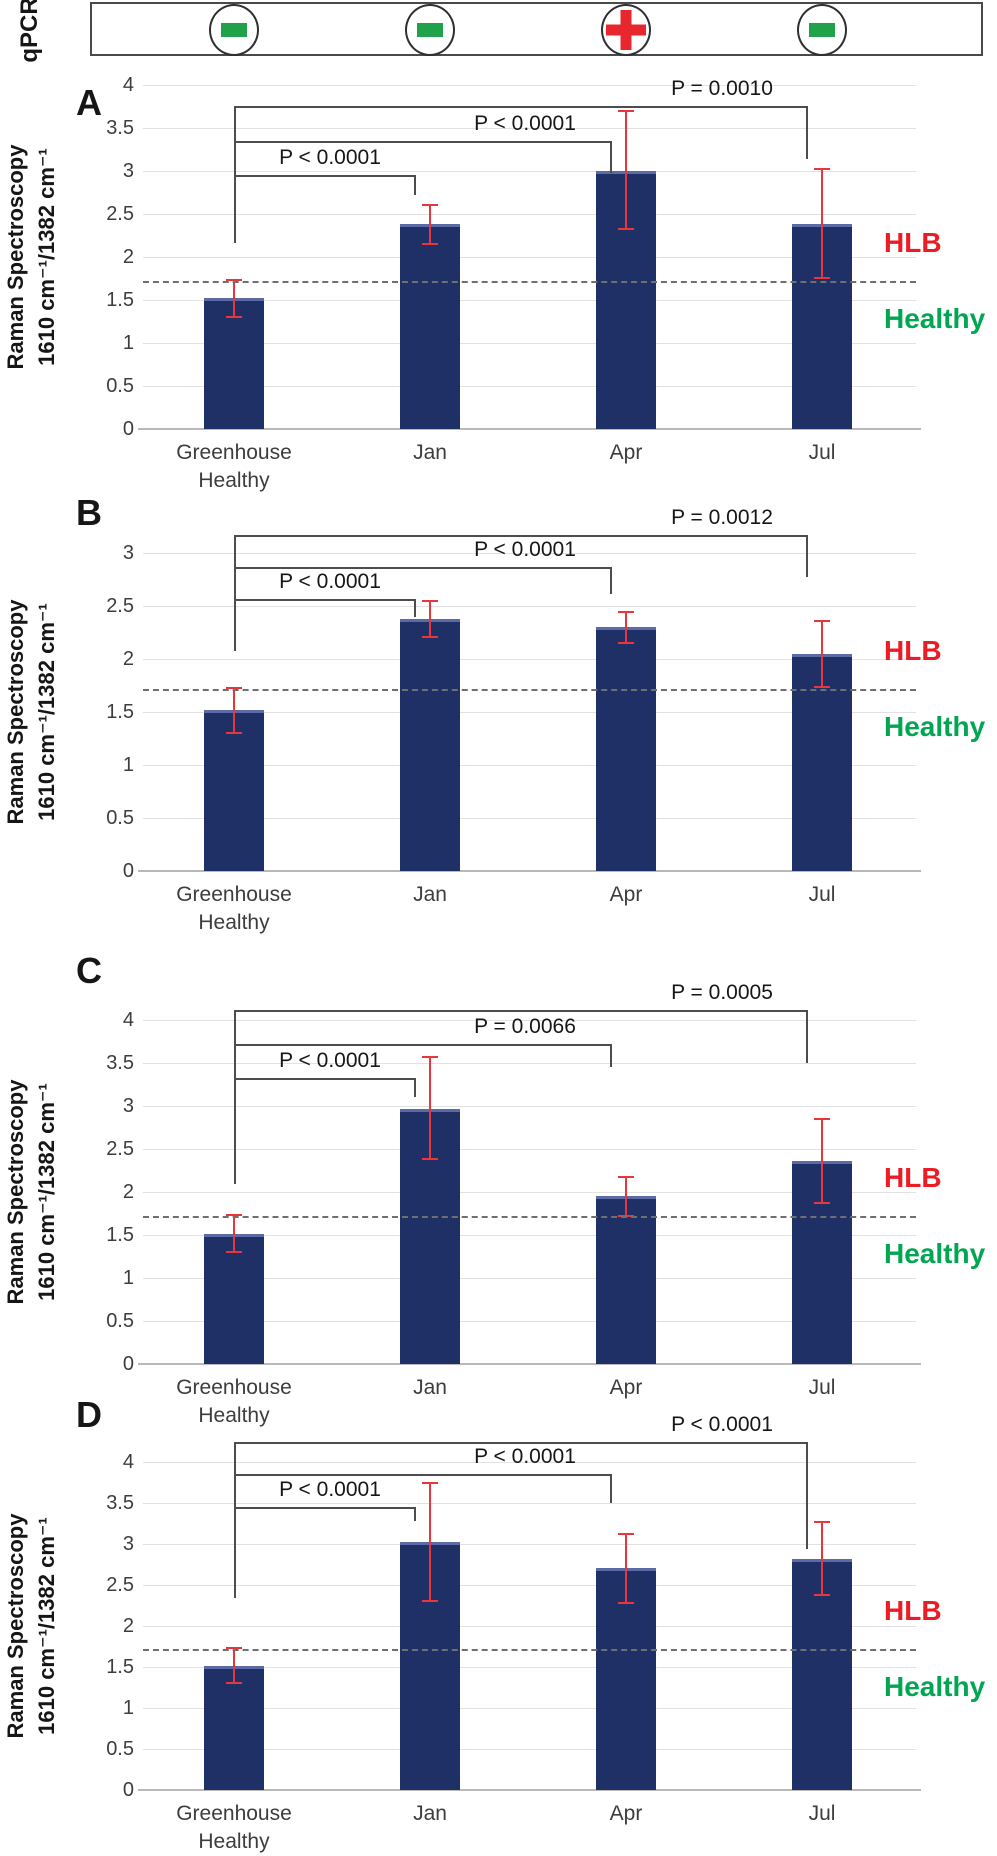 Image resolution: width=997 pixels, height=1856 pixels. I want to click on bar-D-Greenhouse Healthy, so click(234, 1728).